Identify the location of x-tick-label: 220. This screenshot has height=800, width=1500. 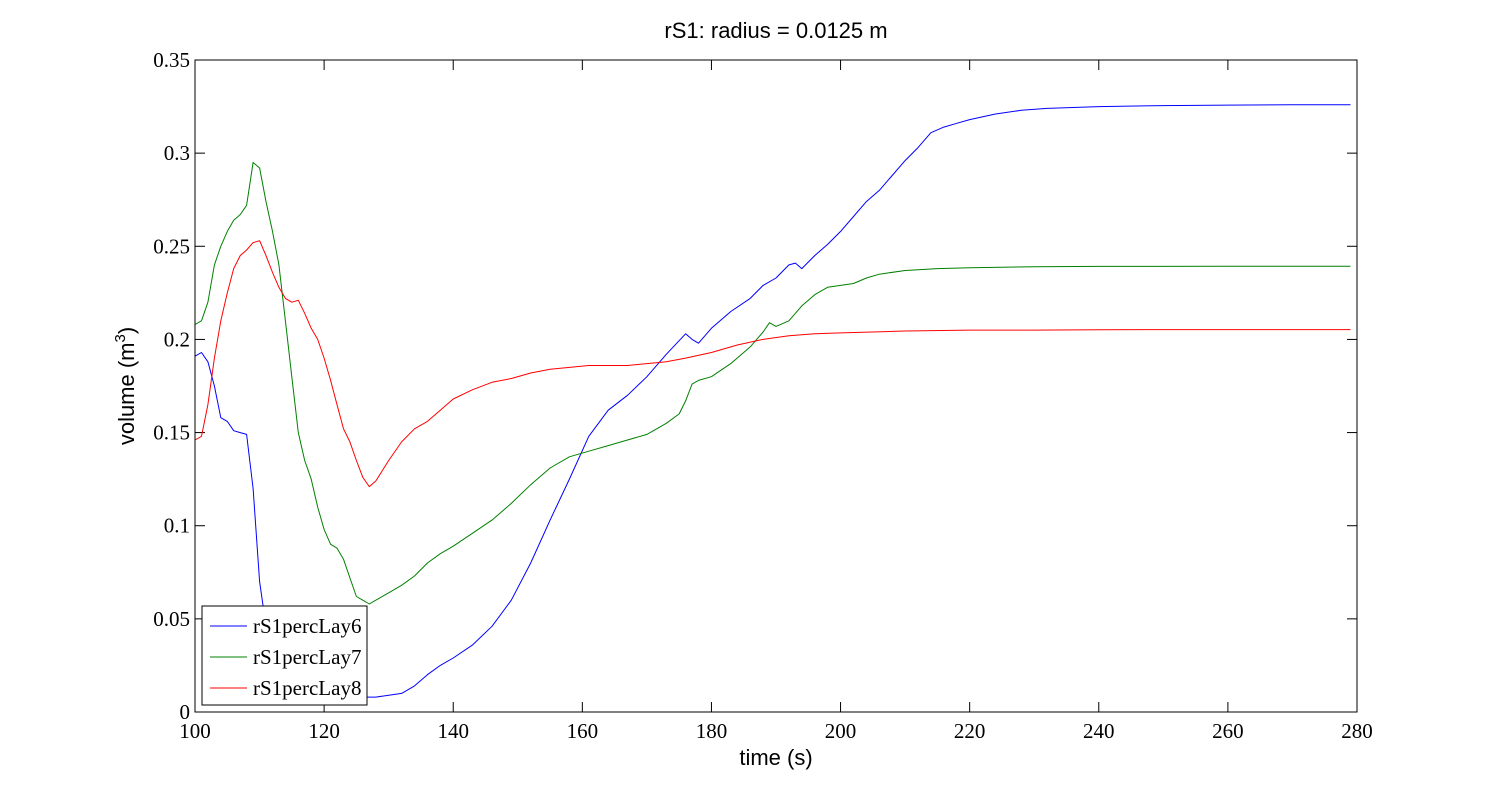
(970, 731).